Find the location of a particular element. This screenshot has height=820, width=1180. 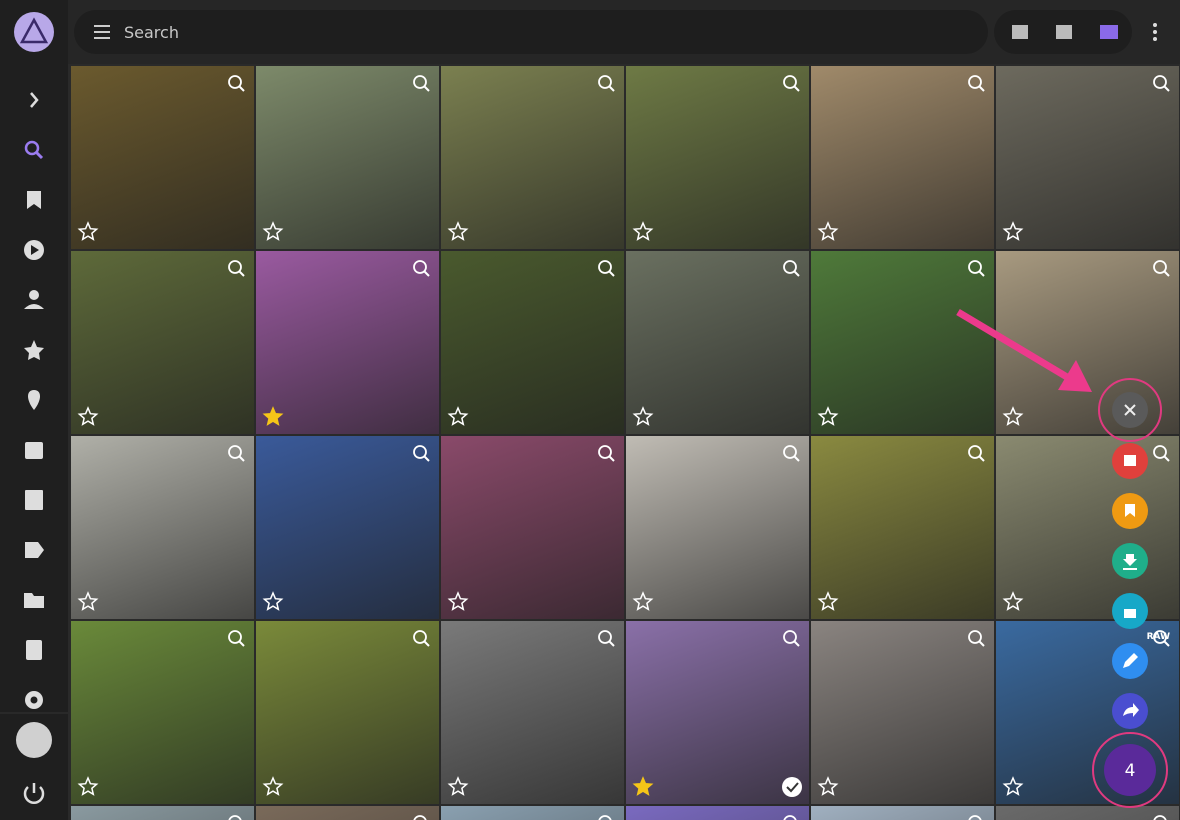

places-icon is located at coordinates (34, 400).